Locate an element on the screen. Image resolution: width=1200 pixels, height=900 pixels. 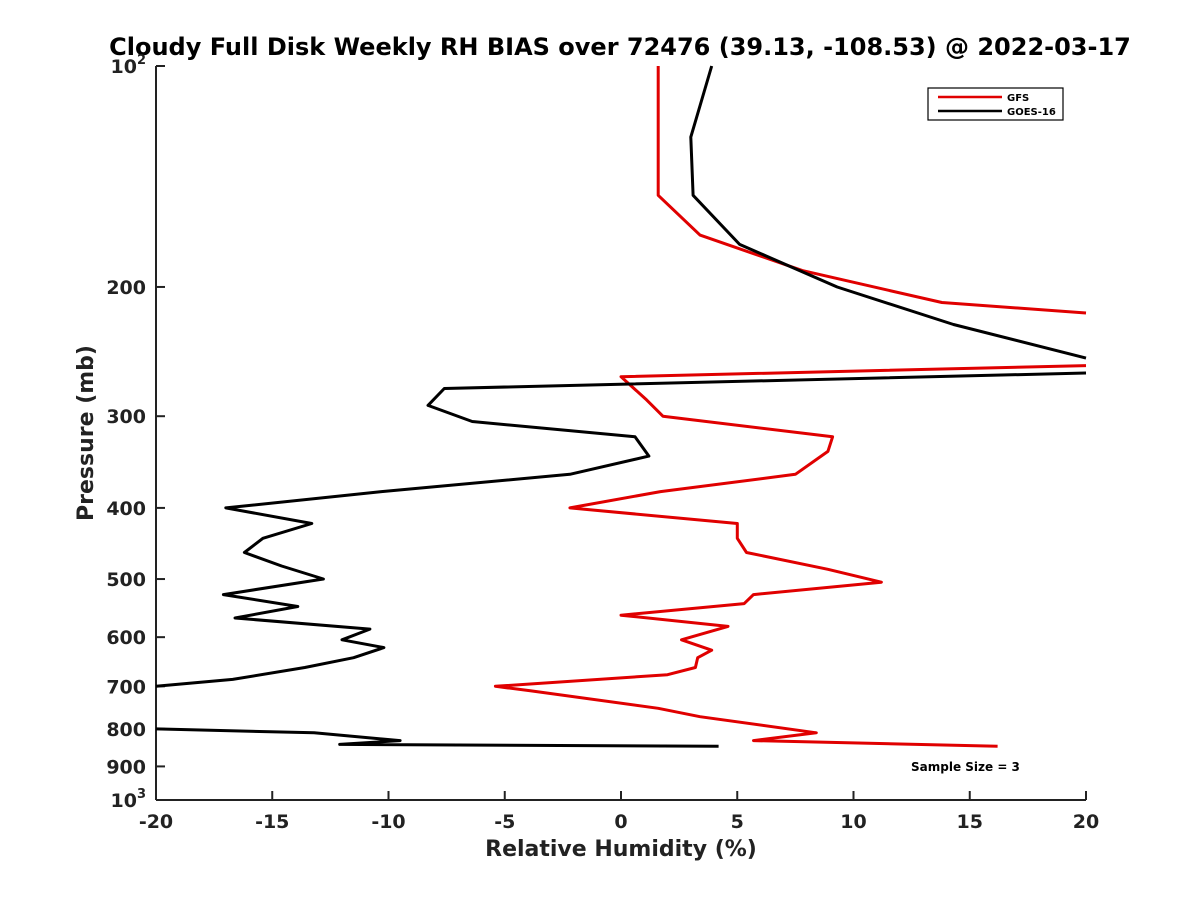
y-axis-label: Pressure (mb) is located at coordinates (86, 433).